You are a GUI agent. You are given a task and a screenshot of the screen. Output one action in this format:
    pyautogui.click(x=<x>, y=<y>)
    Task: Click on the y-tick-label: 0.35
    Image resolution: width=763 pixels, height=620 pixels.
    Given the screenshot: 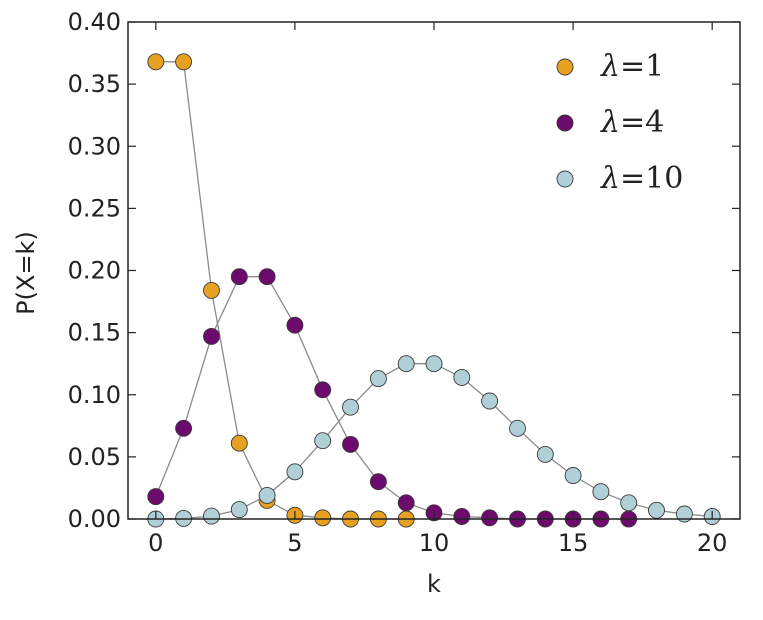 What is the action you would take?
    pyautogui.click(x=94, y=84)
    